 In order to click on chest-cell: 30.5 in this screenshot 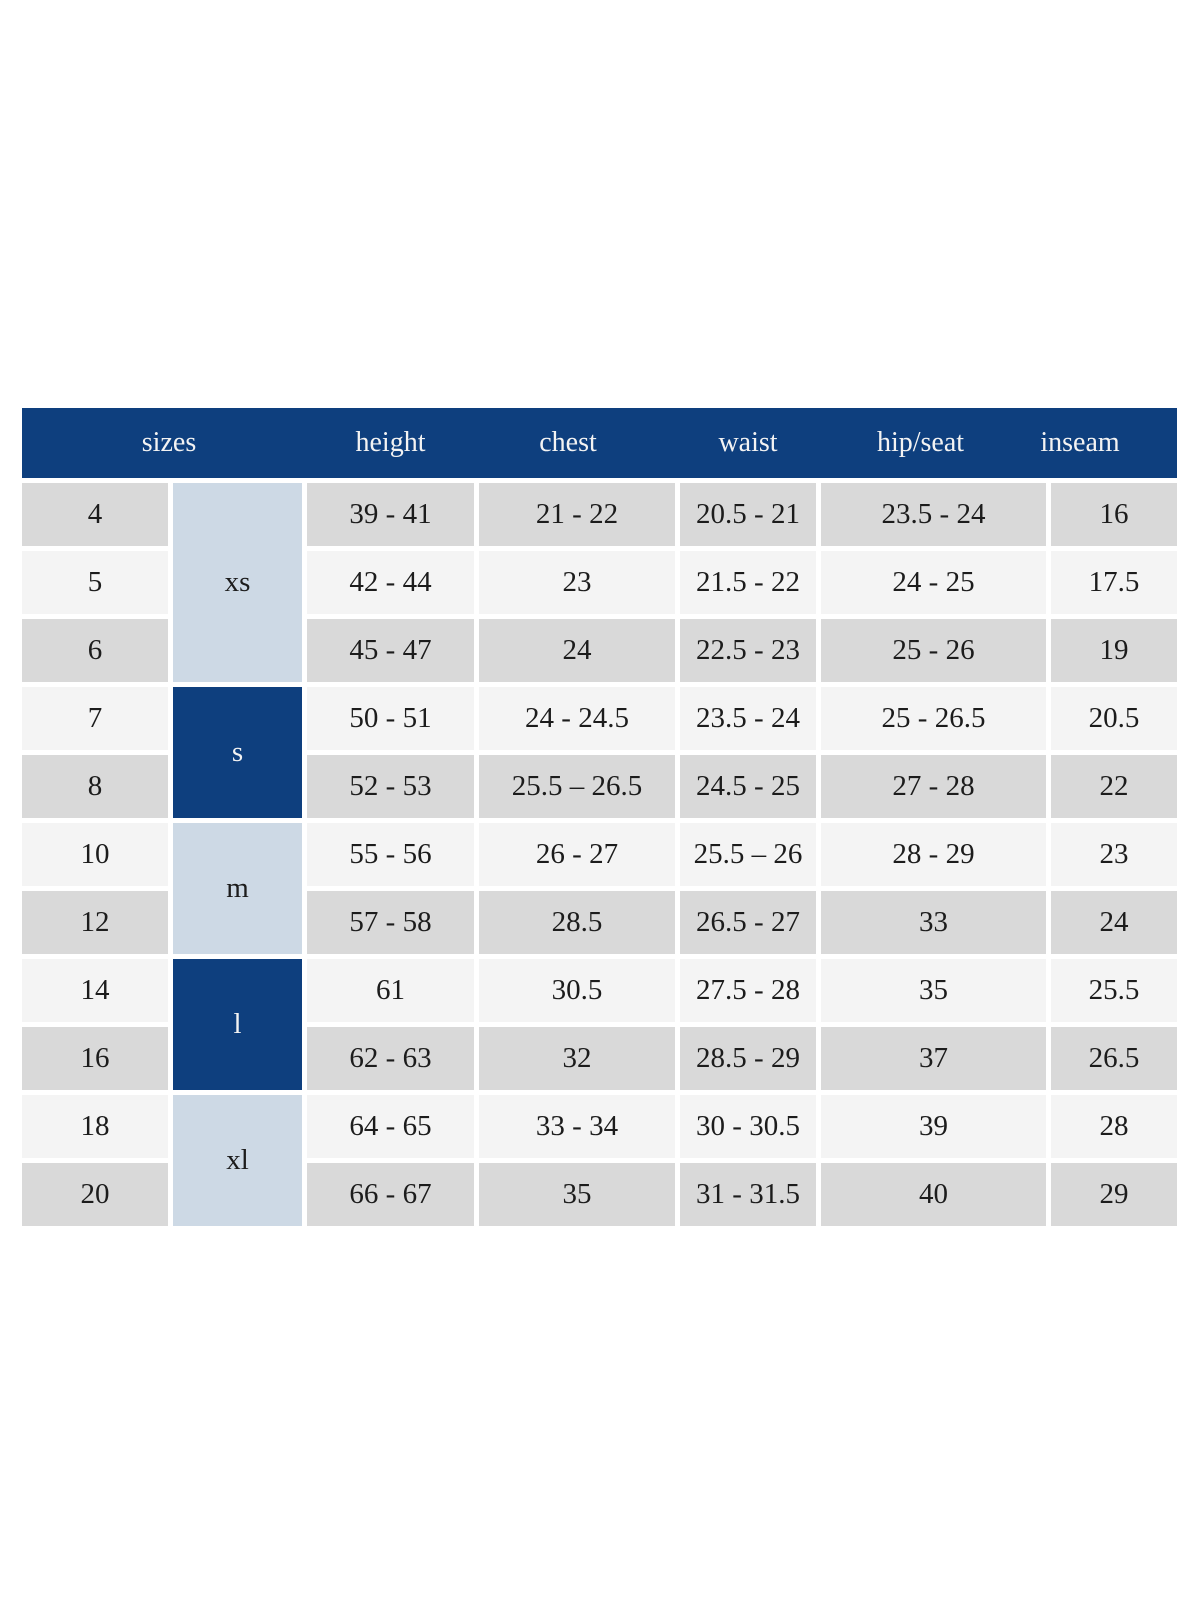, I will do `click(577, 990)`.